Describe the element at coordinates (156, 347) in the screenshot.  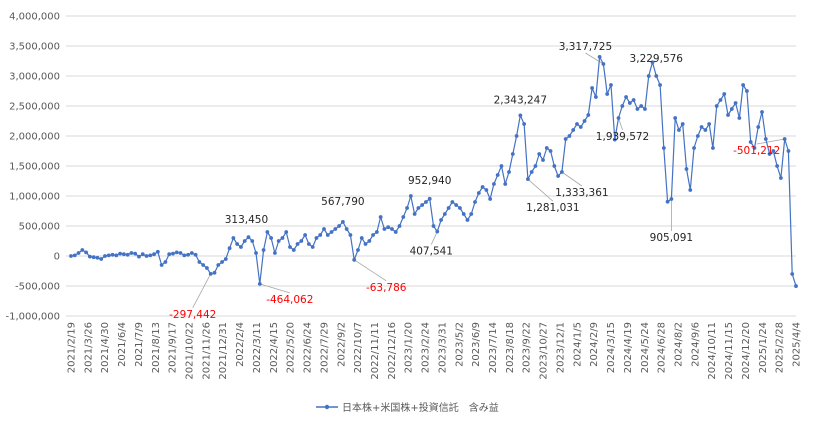
I see `x-tick-label: 2021/8/13` at that location.